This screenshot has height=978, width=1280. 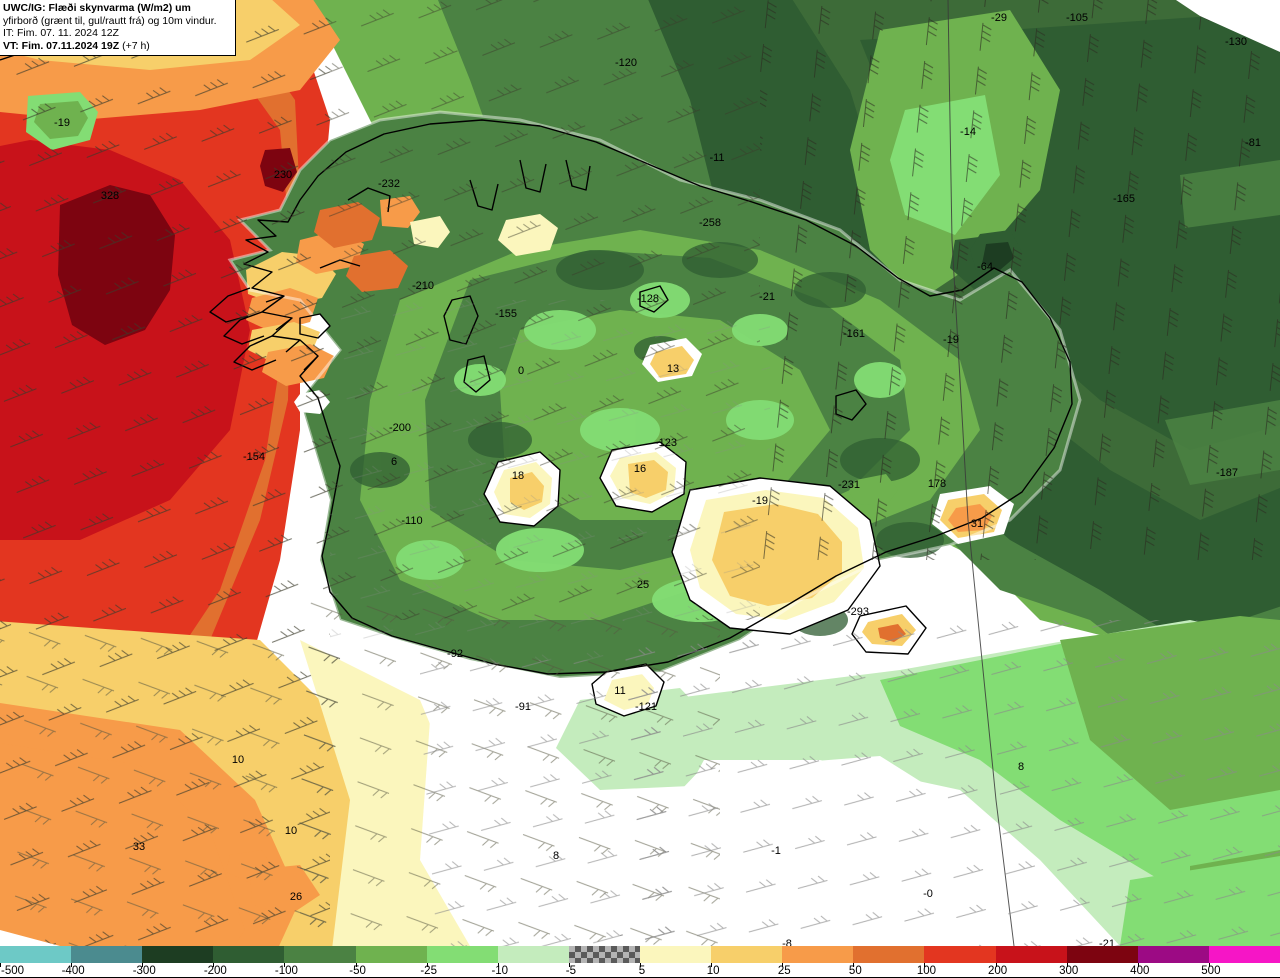 I want to click on colorbar-tick-label: -100, so click(x=286, y=971).